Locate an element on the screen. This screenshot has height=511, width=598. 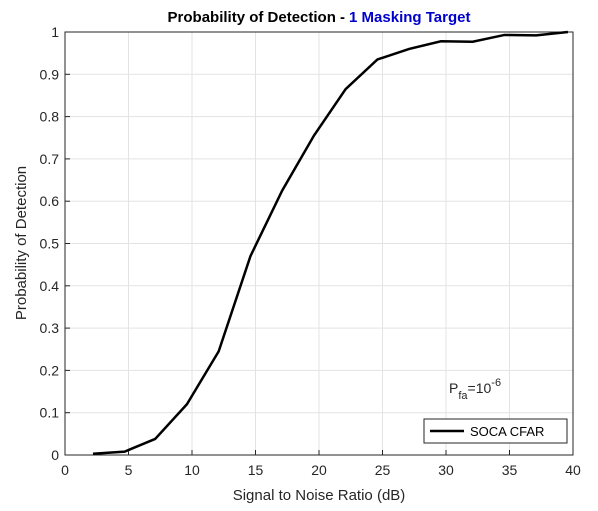
y-tick-label: 0.1 is located at coordinates (50, 413).